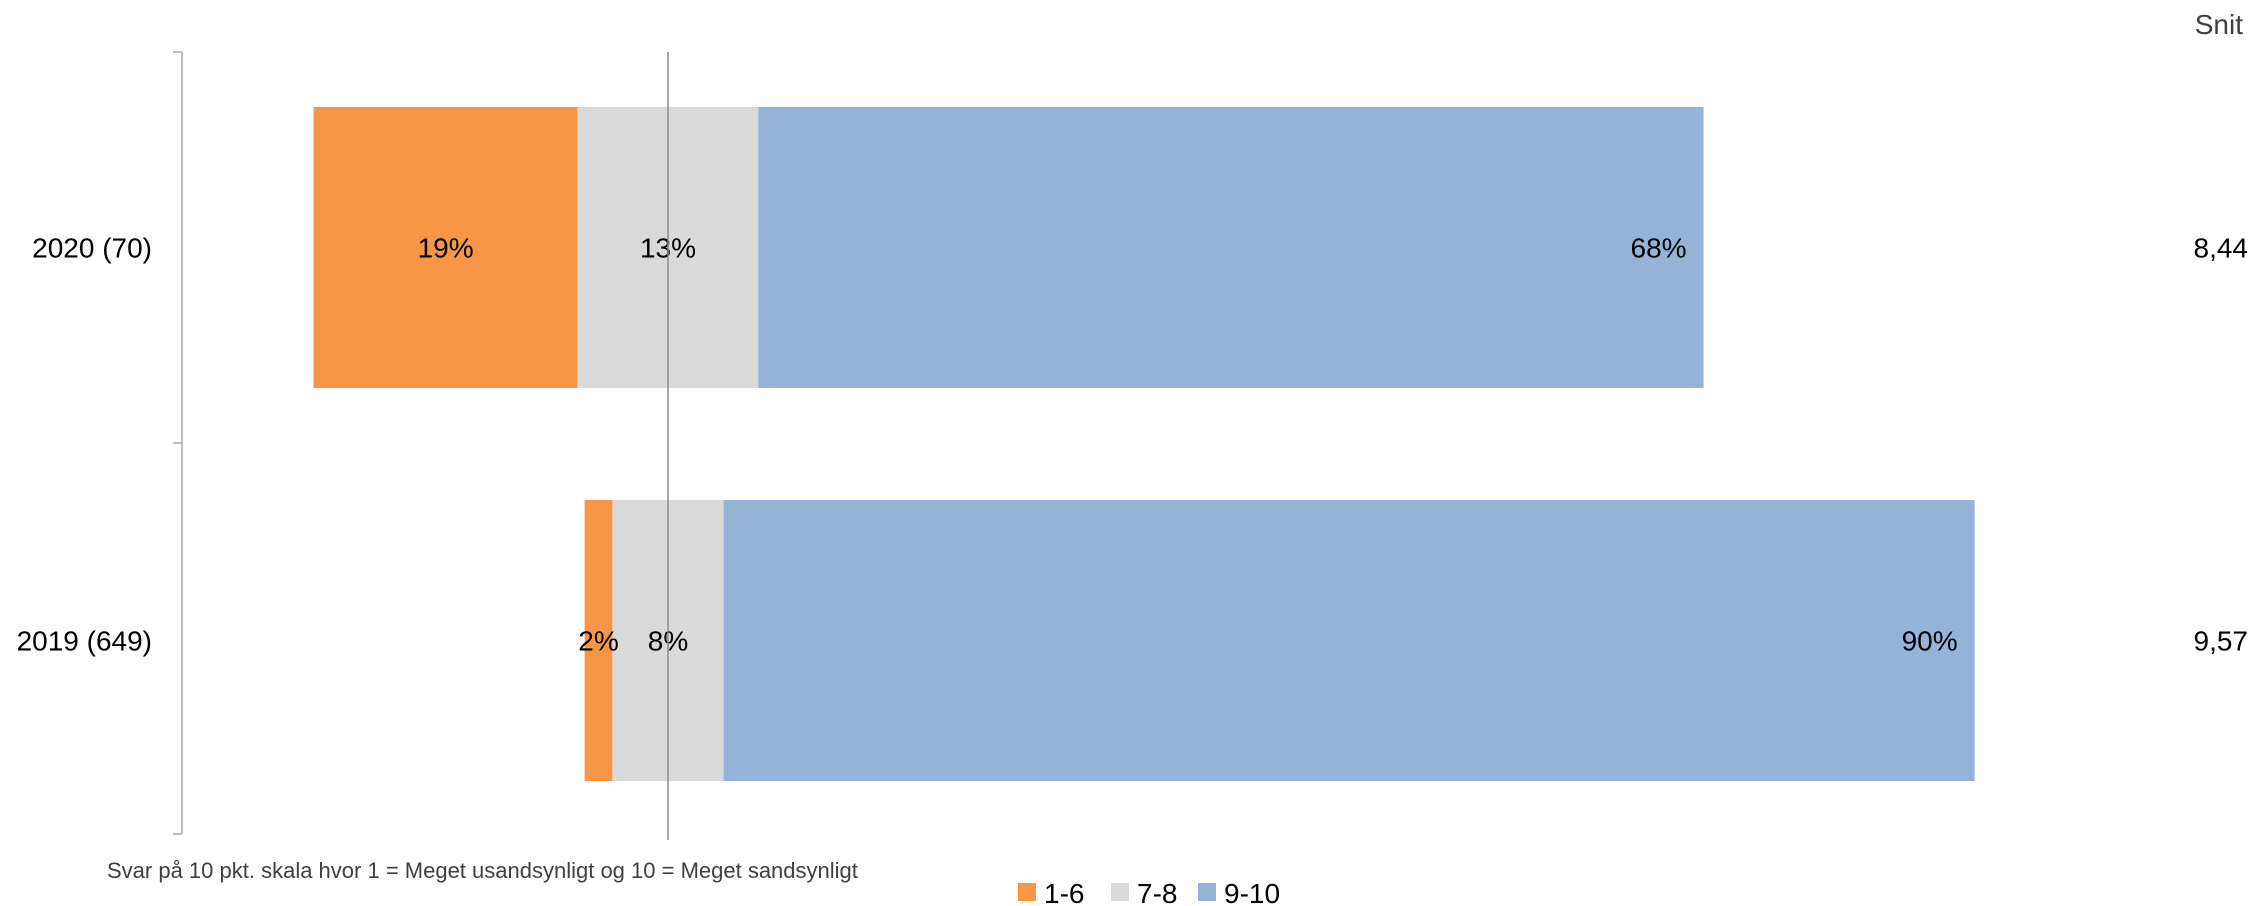 The image size is (2256, 906). What do you see at coordinates (1930, 641) in the screenshot?
I see `data-label-2019-649-9-10: 90%` at bounding box center [1930, 641].